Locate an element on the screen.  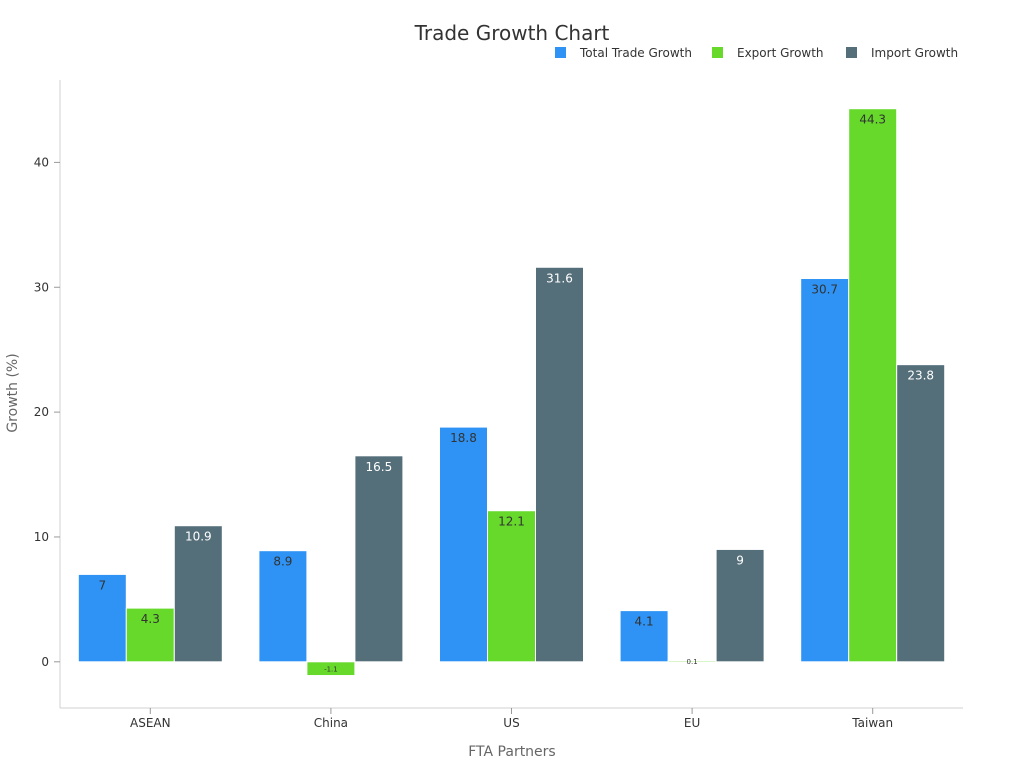
bar-label-china-0: 8.9 is located at coordinates (282, 562).